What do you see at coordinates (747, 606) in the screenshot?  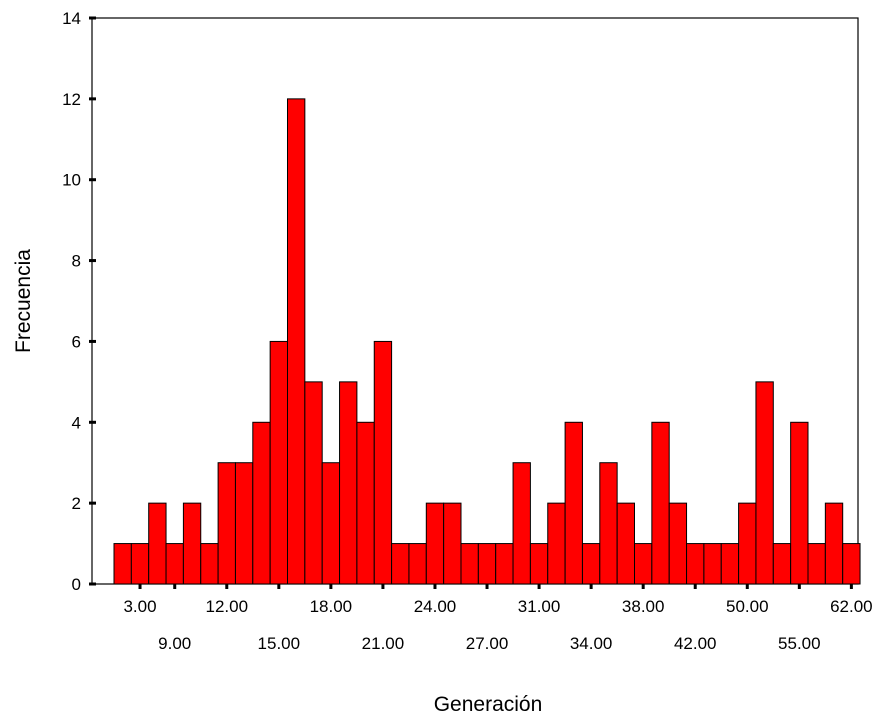 I see `x-tick-label: 50.00` at bounding box center [747, 606].